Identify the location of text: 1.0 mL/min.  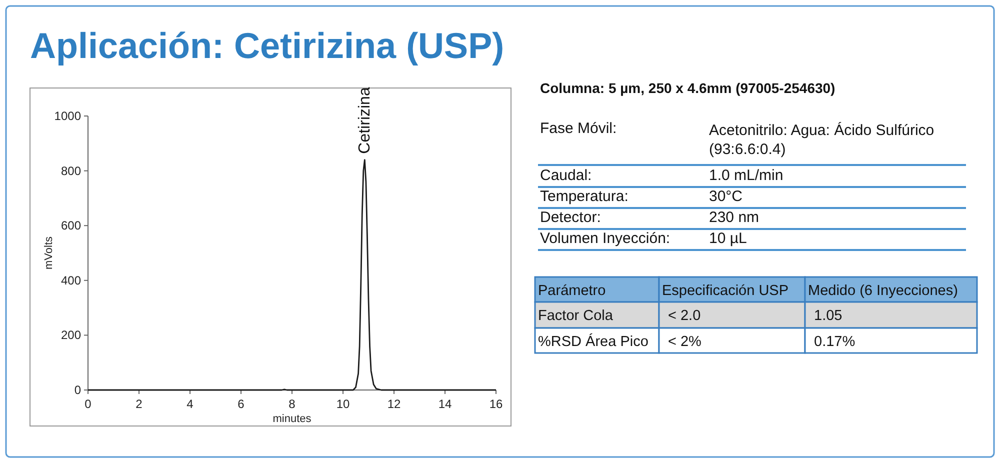
(746, 175).